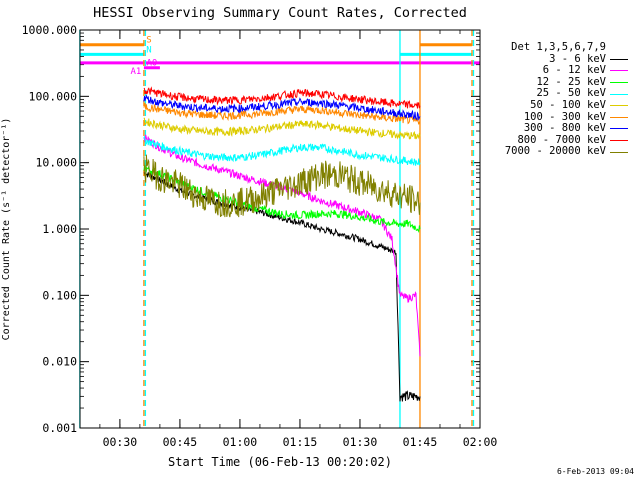 Image resolution: width=640 pixels, height=480 pixels. What do you see at coordinates (180, 442) in the screenshot?
I see `x-tick-label: 00:45` at bounding box center [180, 442].